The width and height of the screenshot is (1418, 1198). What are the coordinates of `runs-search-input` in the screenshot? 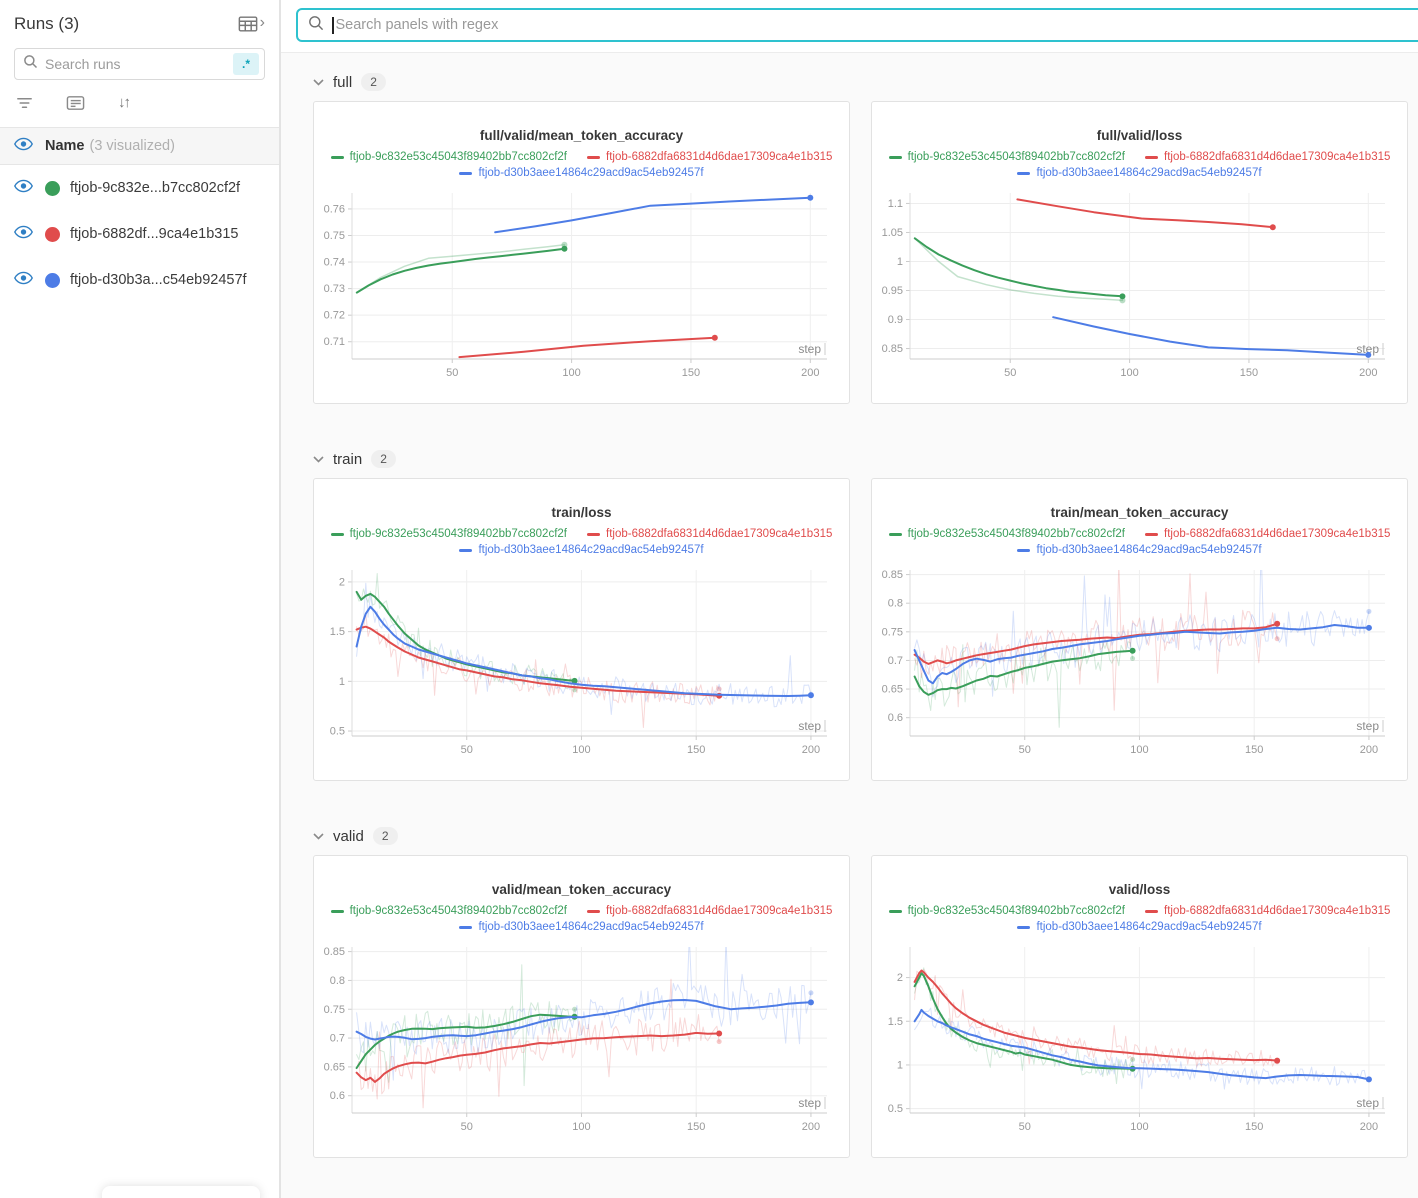 It's located at (139, 64).